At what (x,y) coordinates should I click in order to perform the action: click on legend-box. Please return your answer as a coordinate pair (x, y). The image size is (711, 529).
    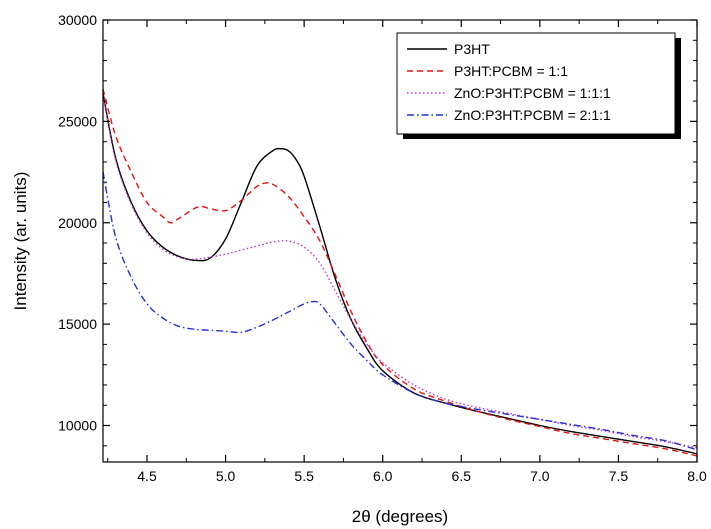
    Looking at the image, I should click on (536, 83).